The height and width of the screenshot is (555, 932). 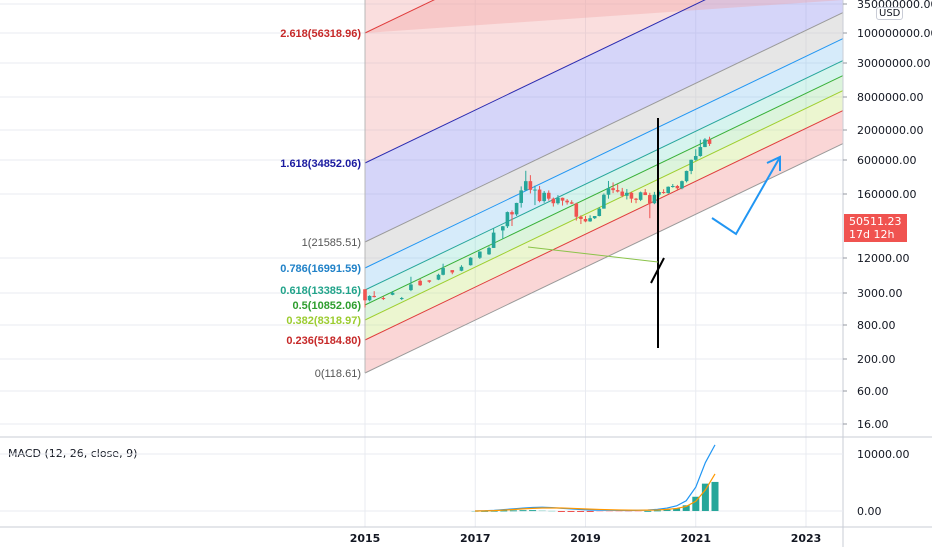 What do you see at coordinates (593, 254) in the screenshot?
I see `trend-line` at bounding box center [593, 254].